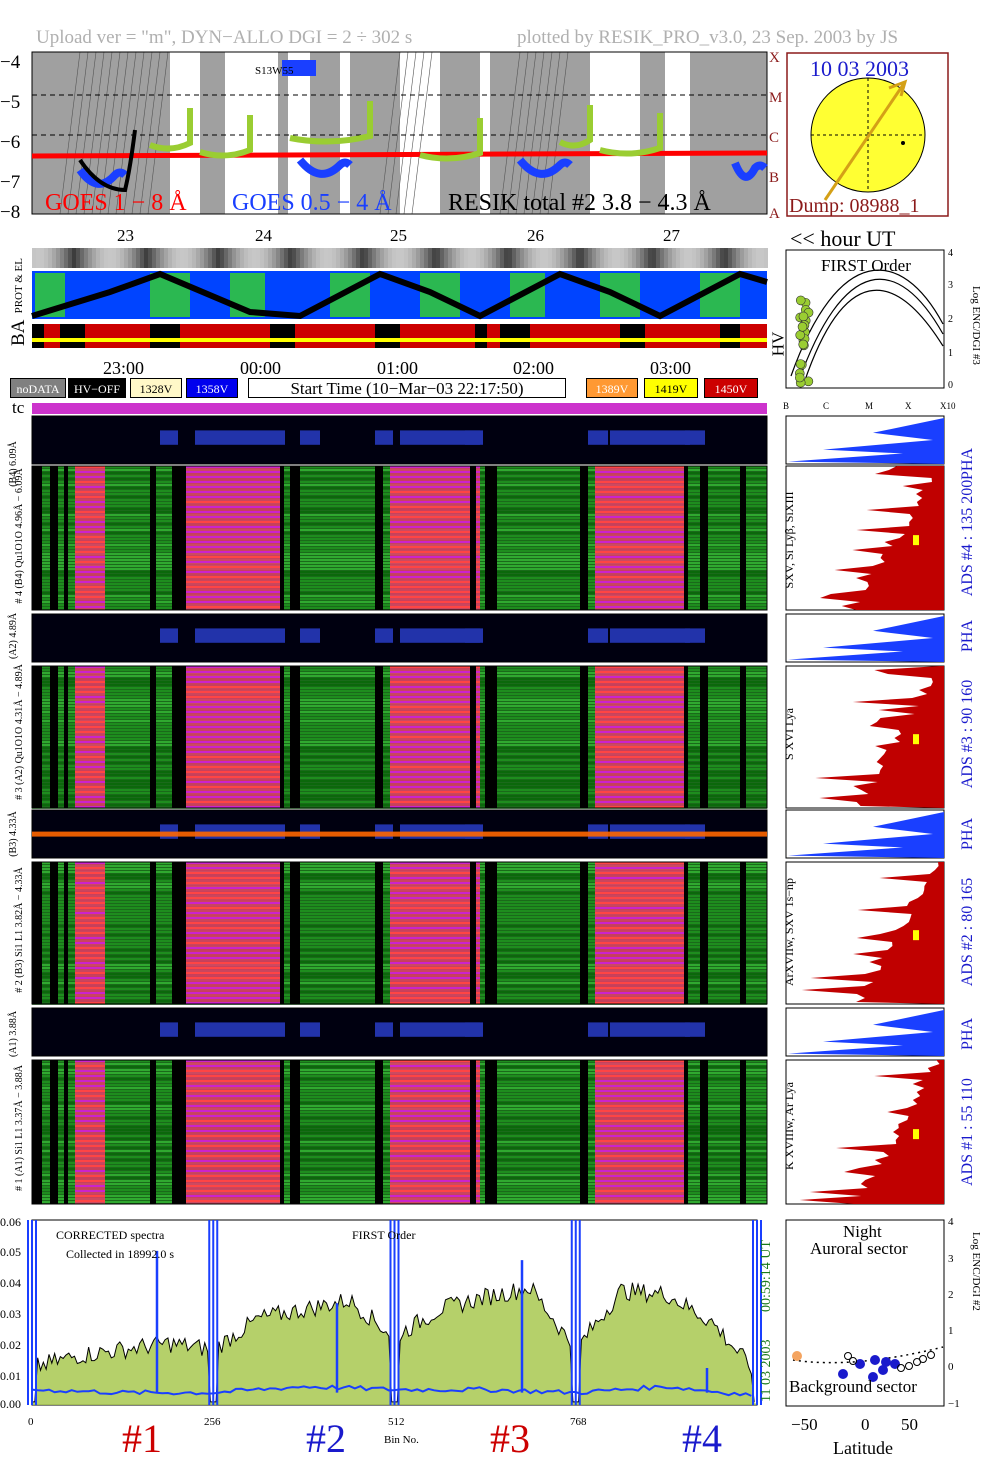  What do you see at coordinates (399, 408) in the screenshot?
I see `tc-bar` at bounding box center [399, 408].